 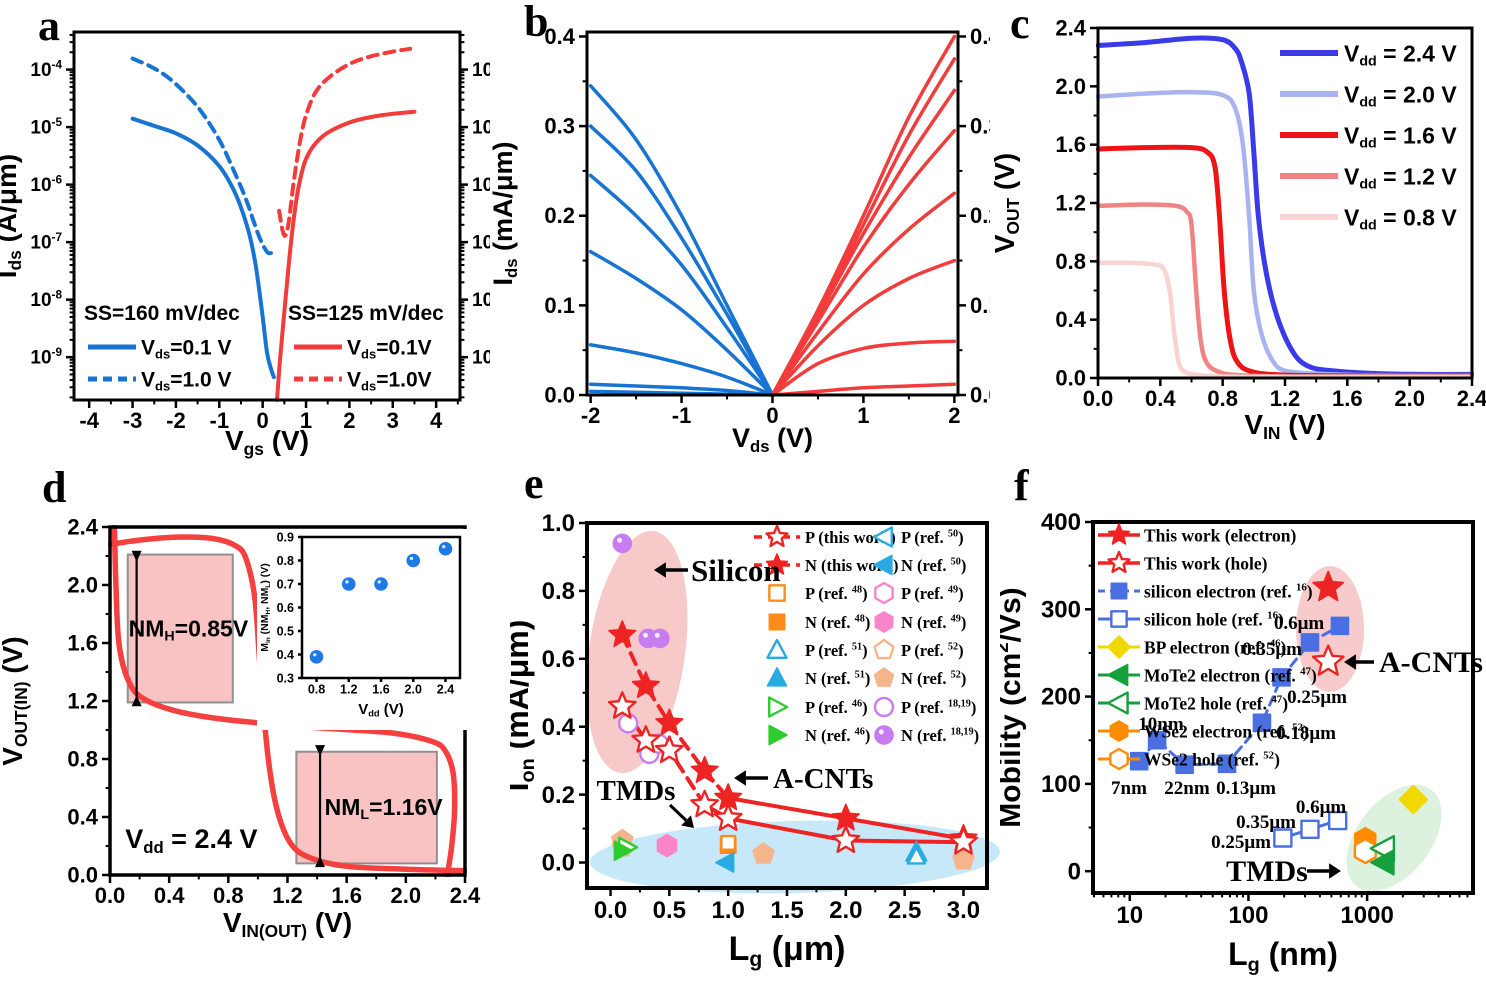 What do you see at coordinates (1266, 822) in the screenshot?
I see `annotation-text: 0.35μm` at bounding box center [1266, 822].